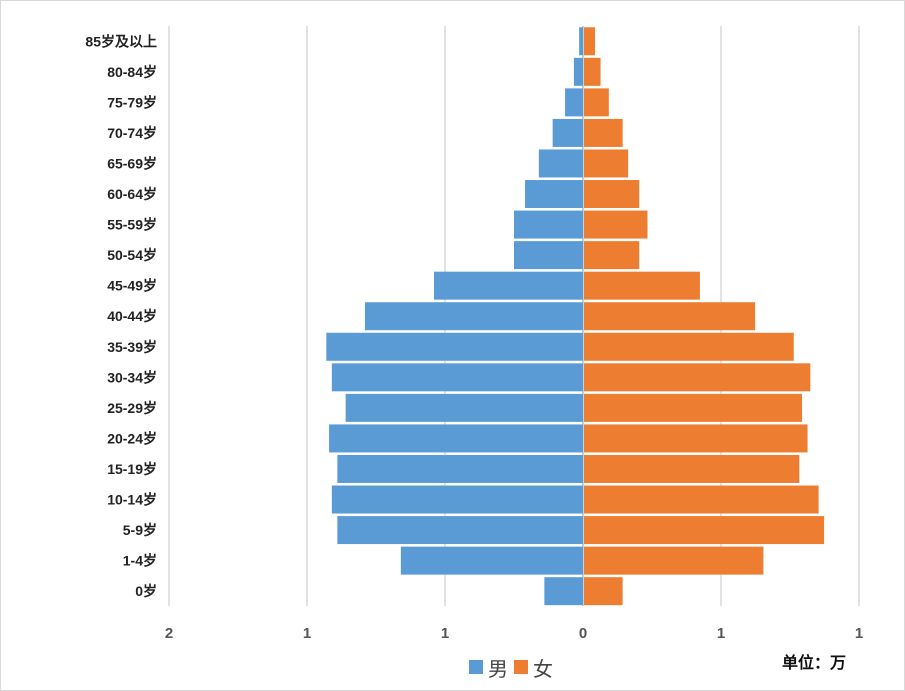 The image size is (905, 691). What do you see at coordinates (498, 670) in the screenshot?
I see `legend-label-male: 男` at bounding box center [498, 670].